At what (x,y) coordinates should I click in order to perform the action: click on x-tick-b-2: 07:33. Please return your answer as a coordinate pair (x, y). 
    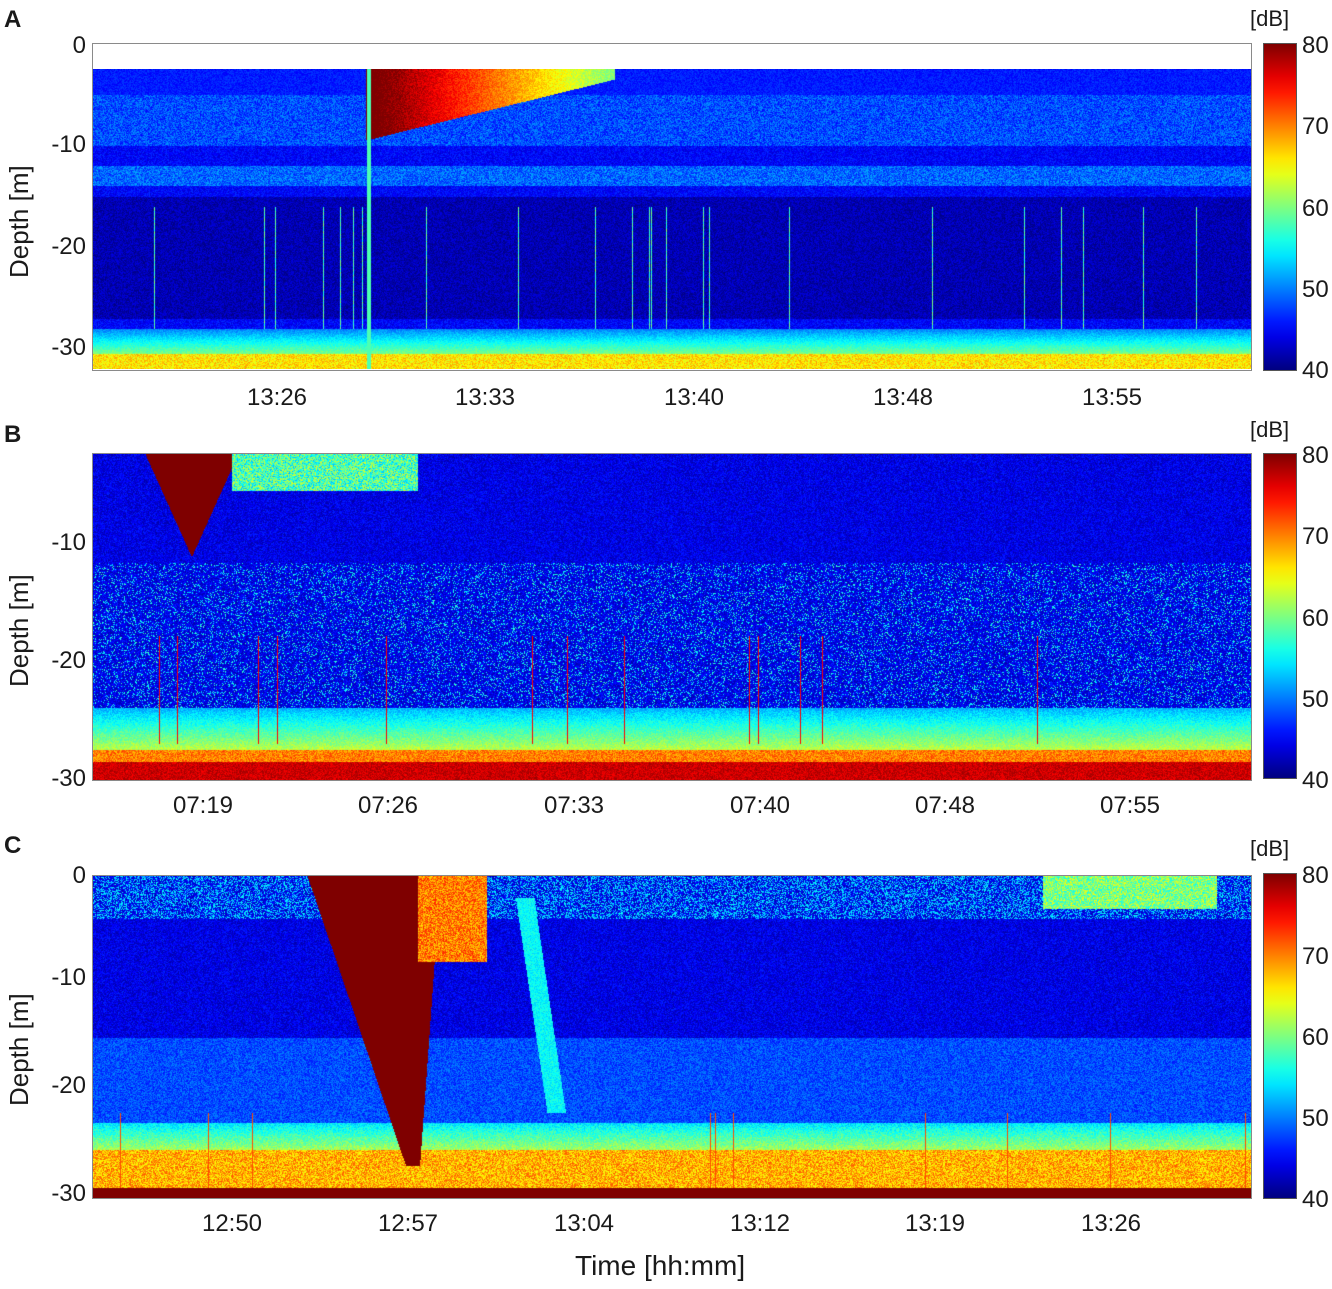
    Looking at the image, I should click on (574, 805).